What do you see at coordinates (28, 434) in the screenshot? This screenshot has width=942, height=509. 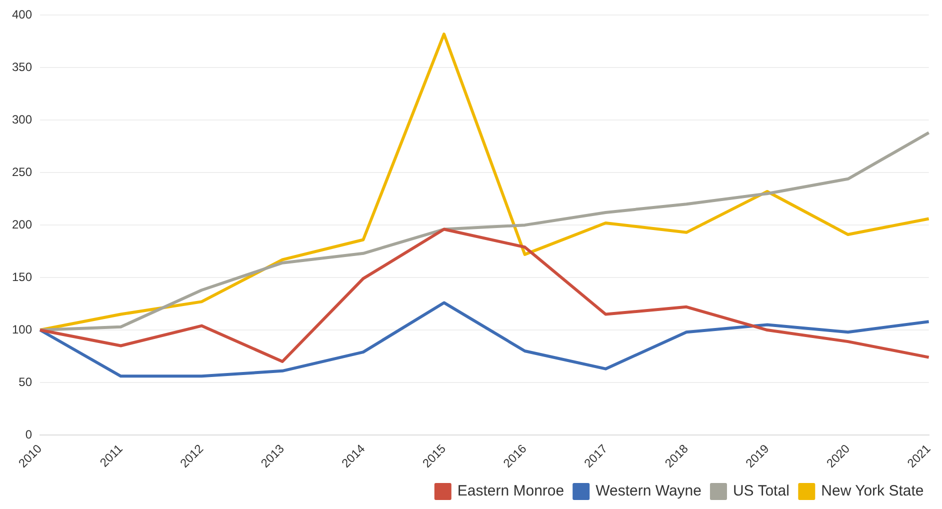 I see `y-tick-label: 0` at bounding box center [28, 434].